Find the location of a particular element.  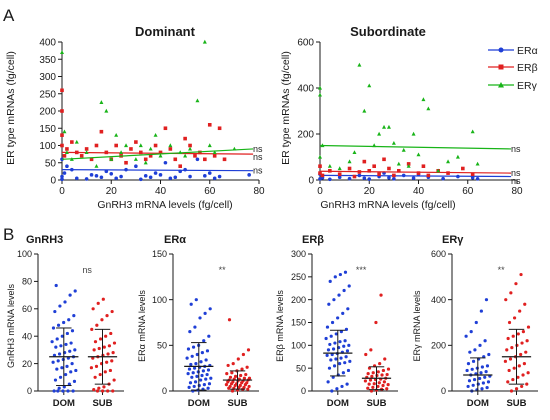

subordinate-xtick-label: 80 is located at coordinates (517, 191).